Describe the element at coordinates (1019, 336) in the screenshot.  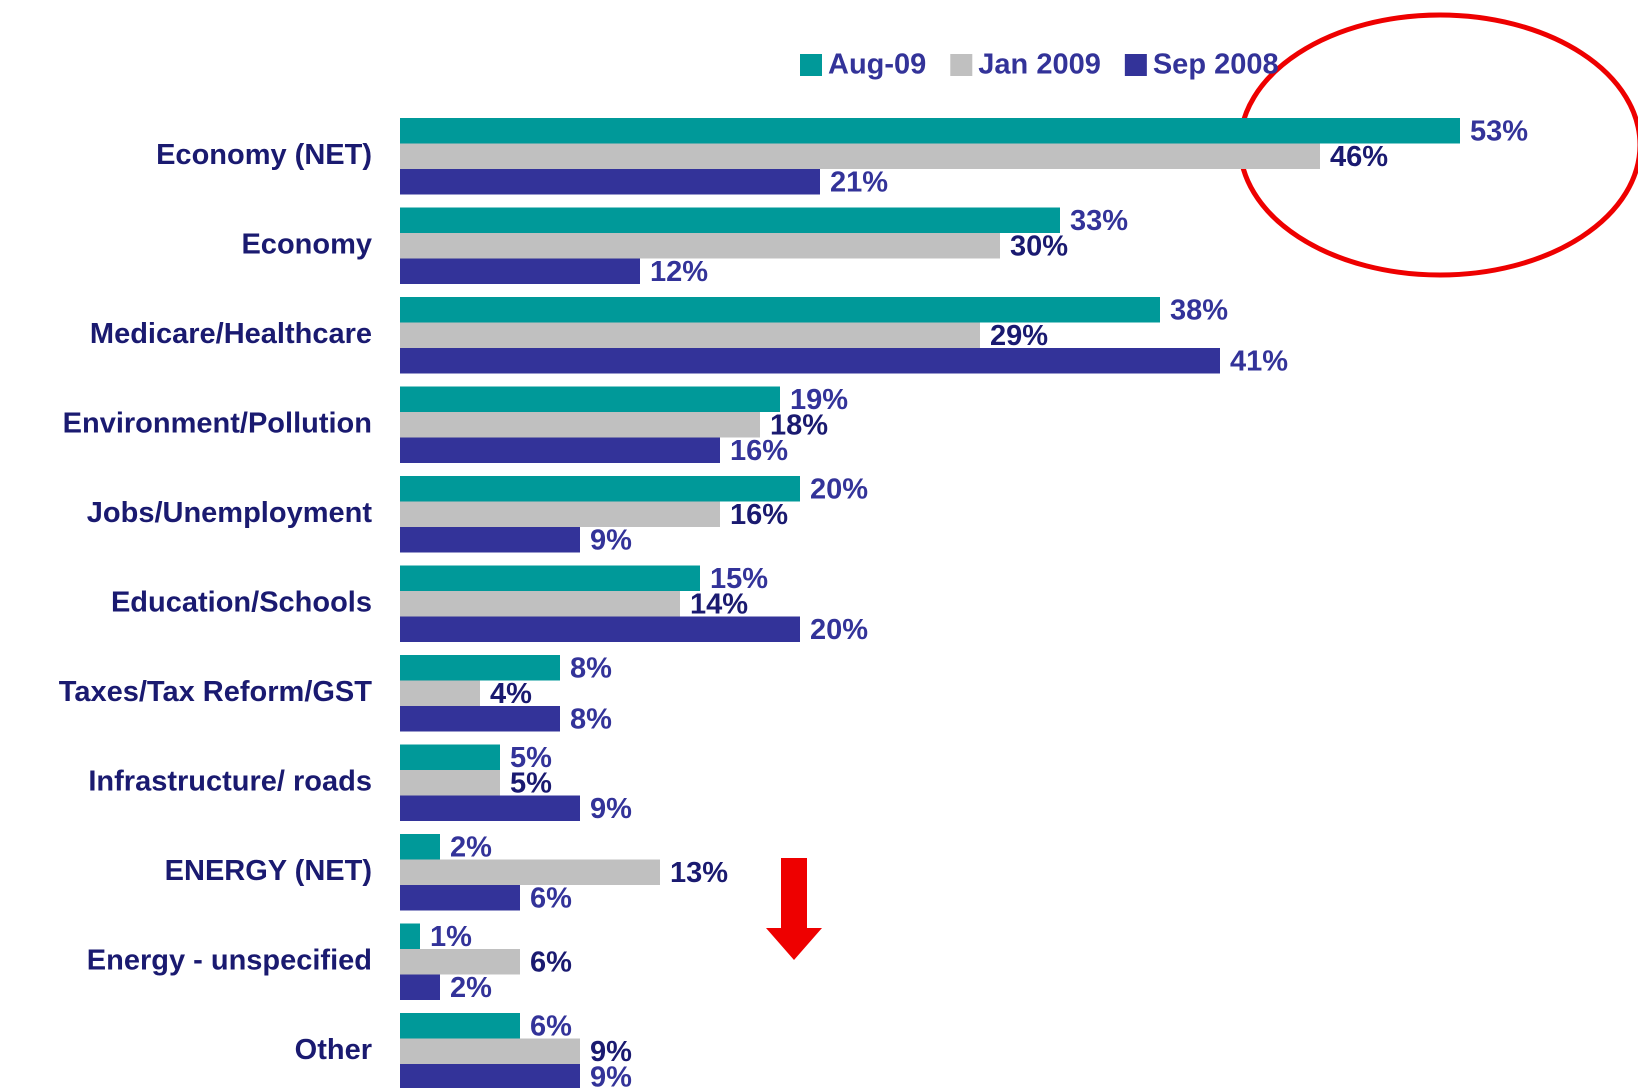
I see `value-label: 29%` at that location.